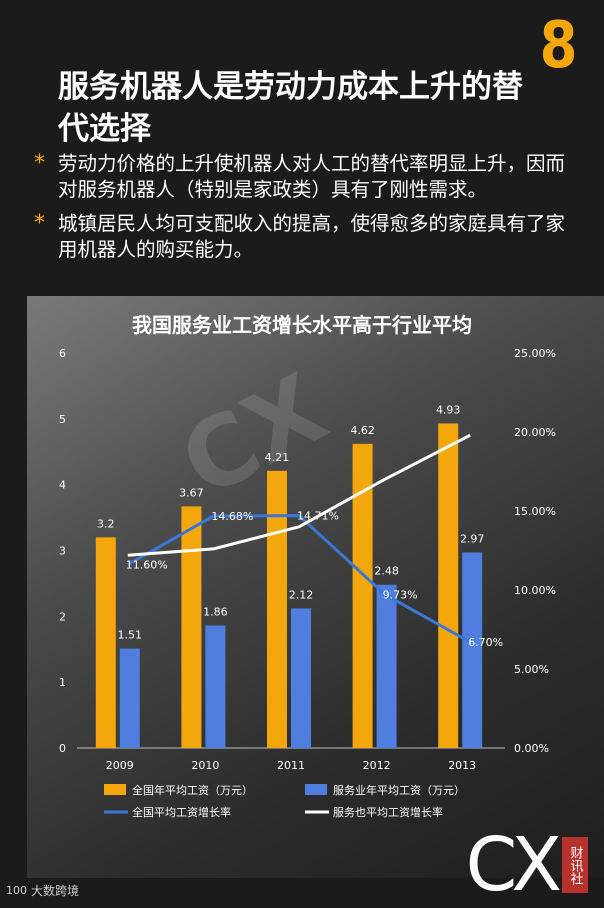 The image size is (604, 908). Describe the element at coordinates (192, 790) in the screenshot. I see `legend-label: 全国年平均工资（万元）` at that location.